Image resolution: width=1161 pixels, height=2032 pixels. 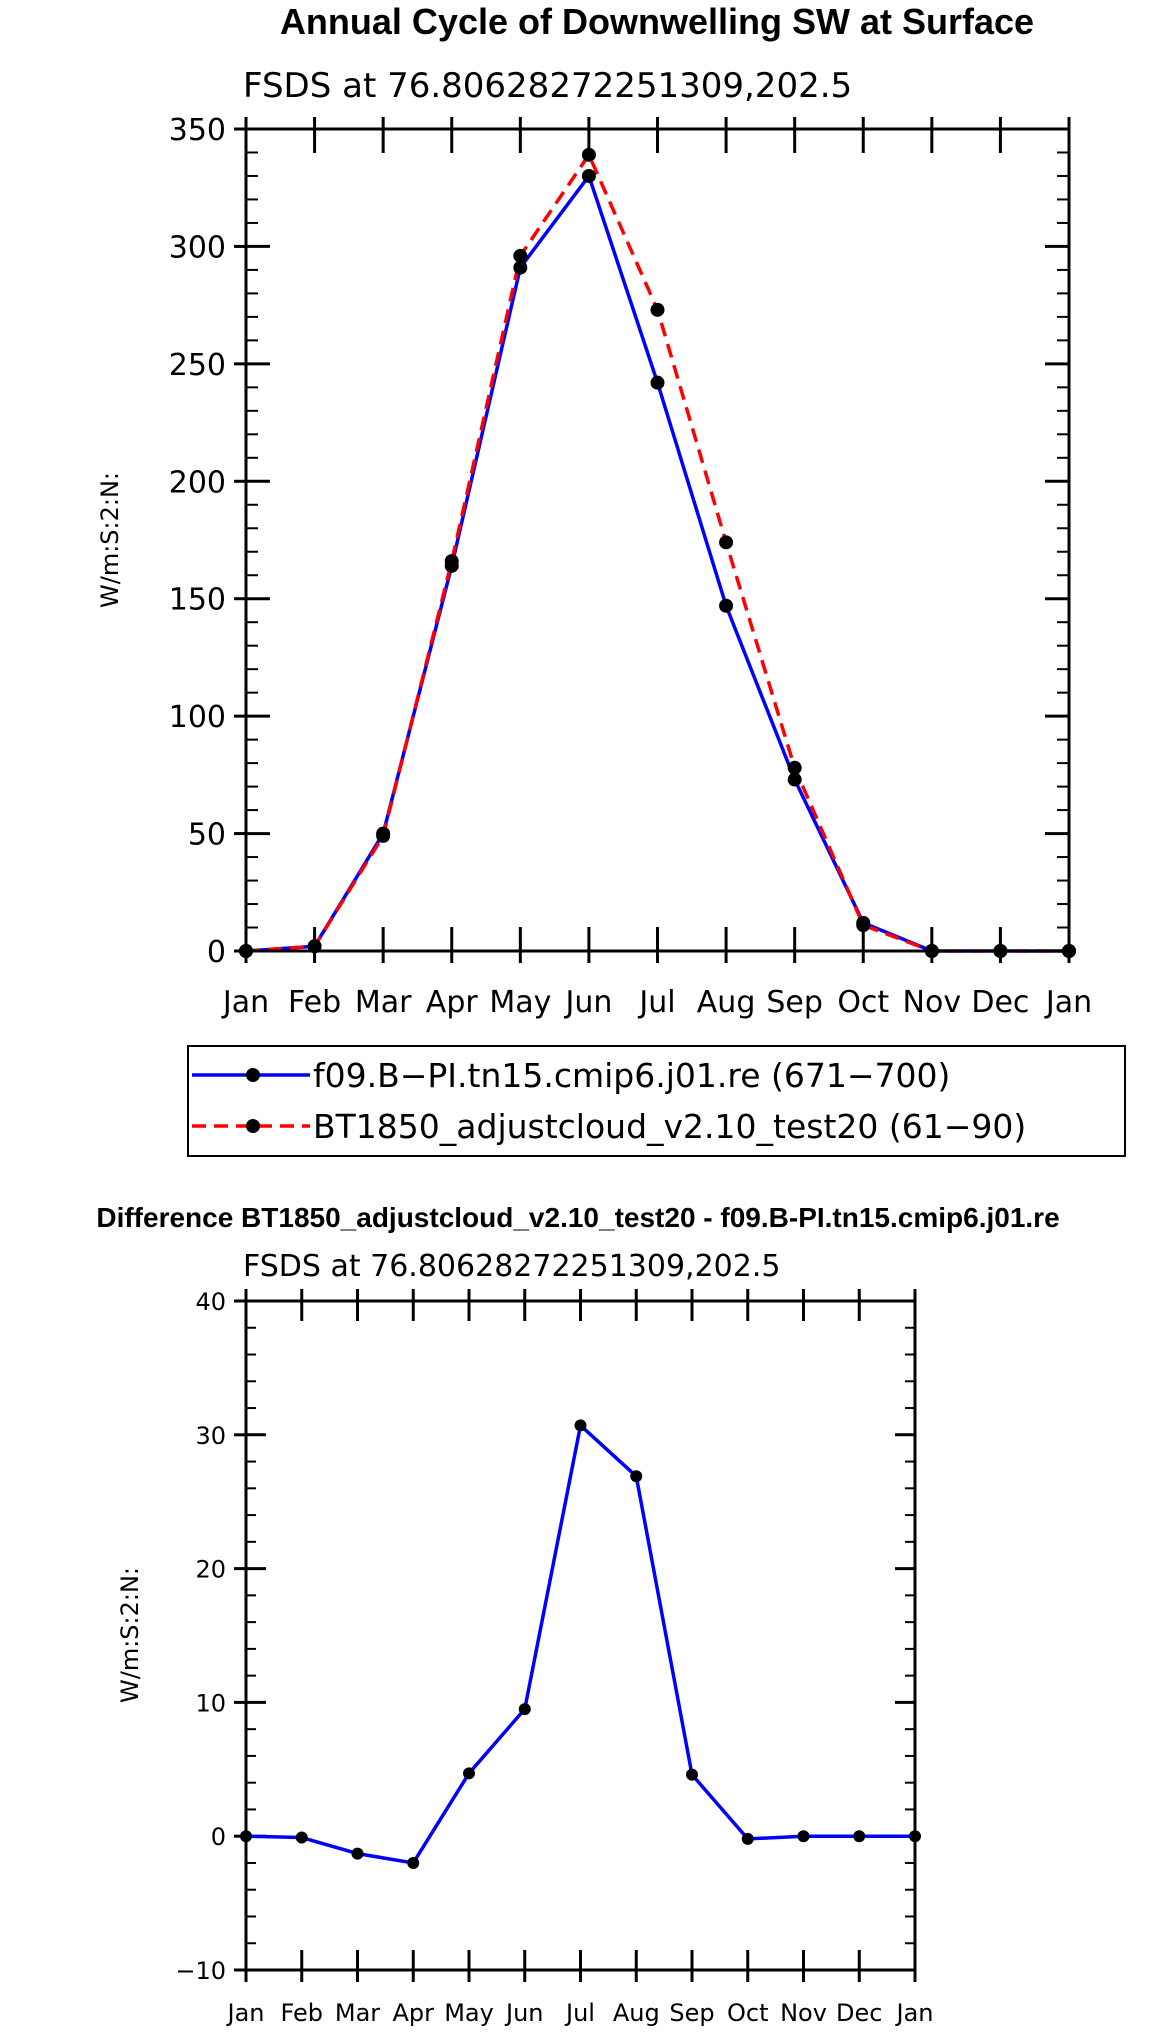 What do you see at coordinates (511, 1266) in the screenshot?
I see `difference-subtitle: FSDS at 76.80628272251309,202.5` at bounding box center [511, 1266].